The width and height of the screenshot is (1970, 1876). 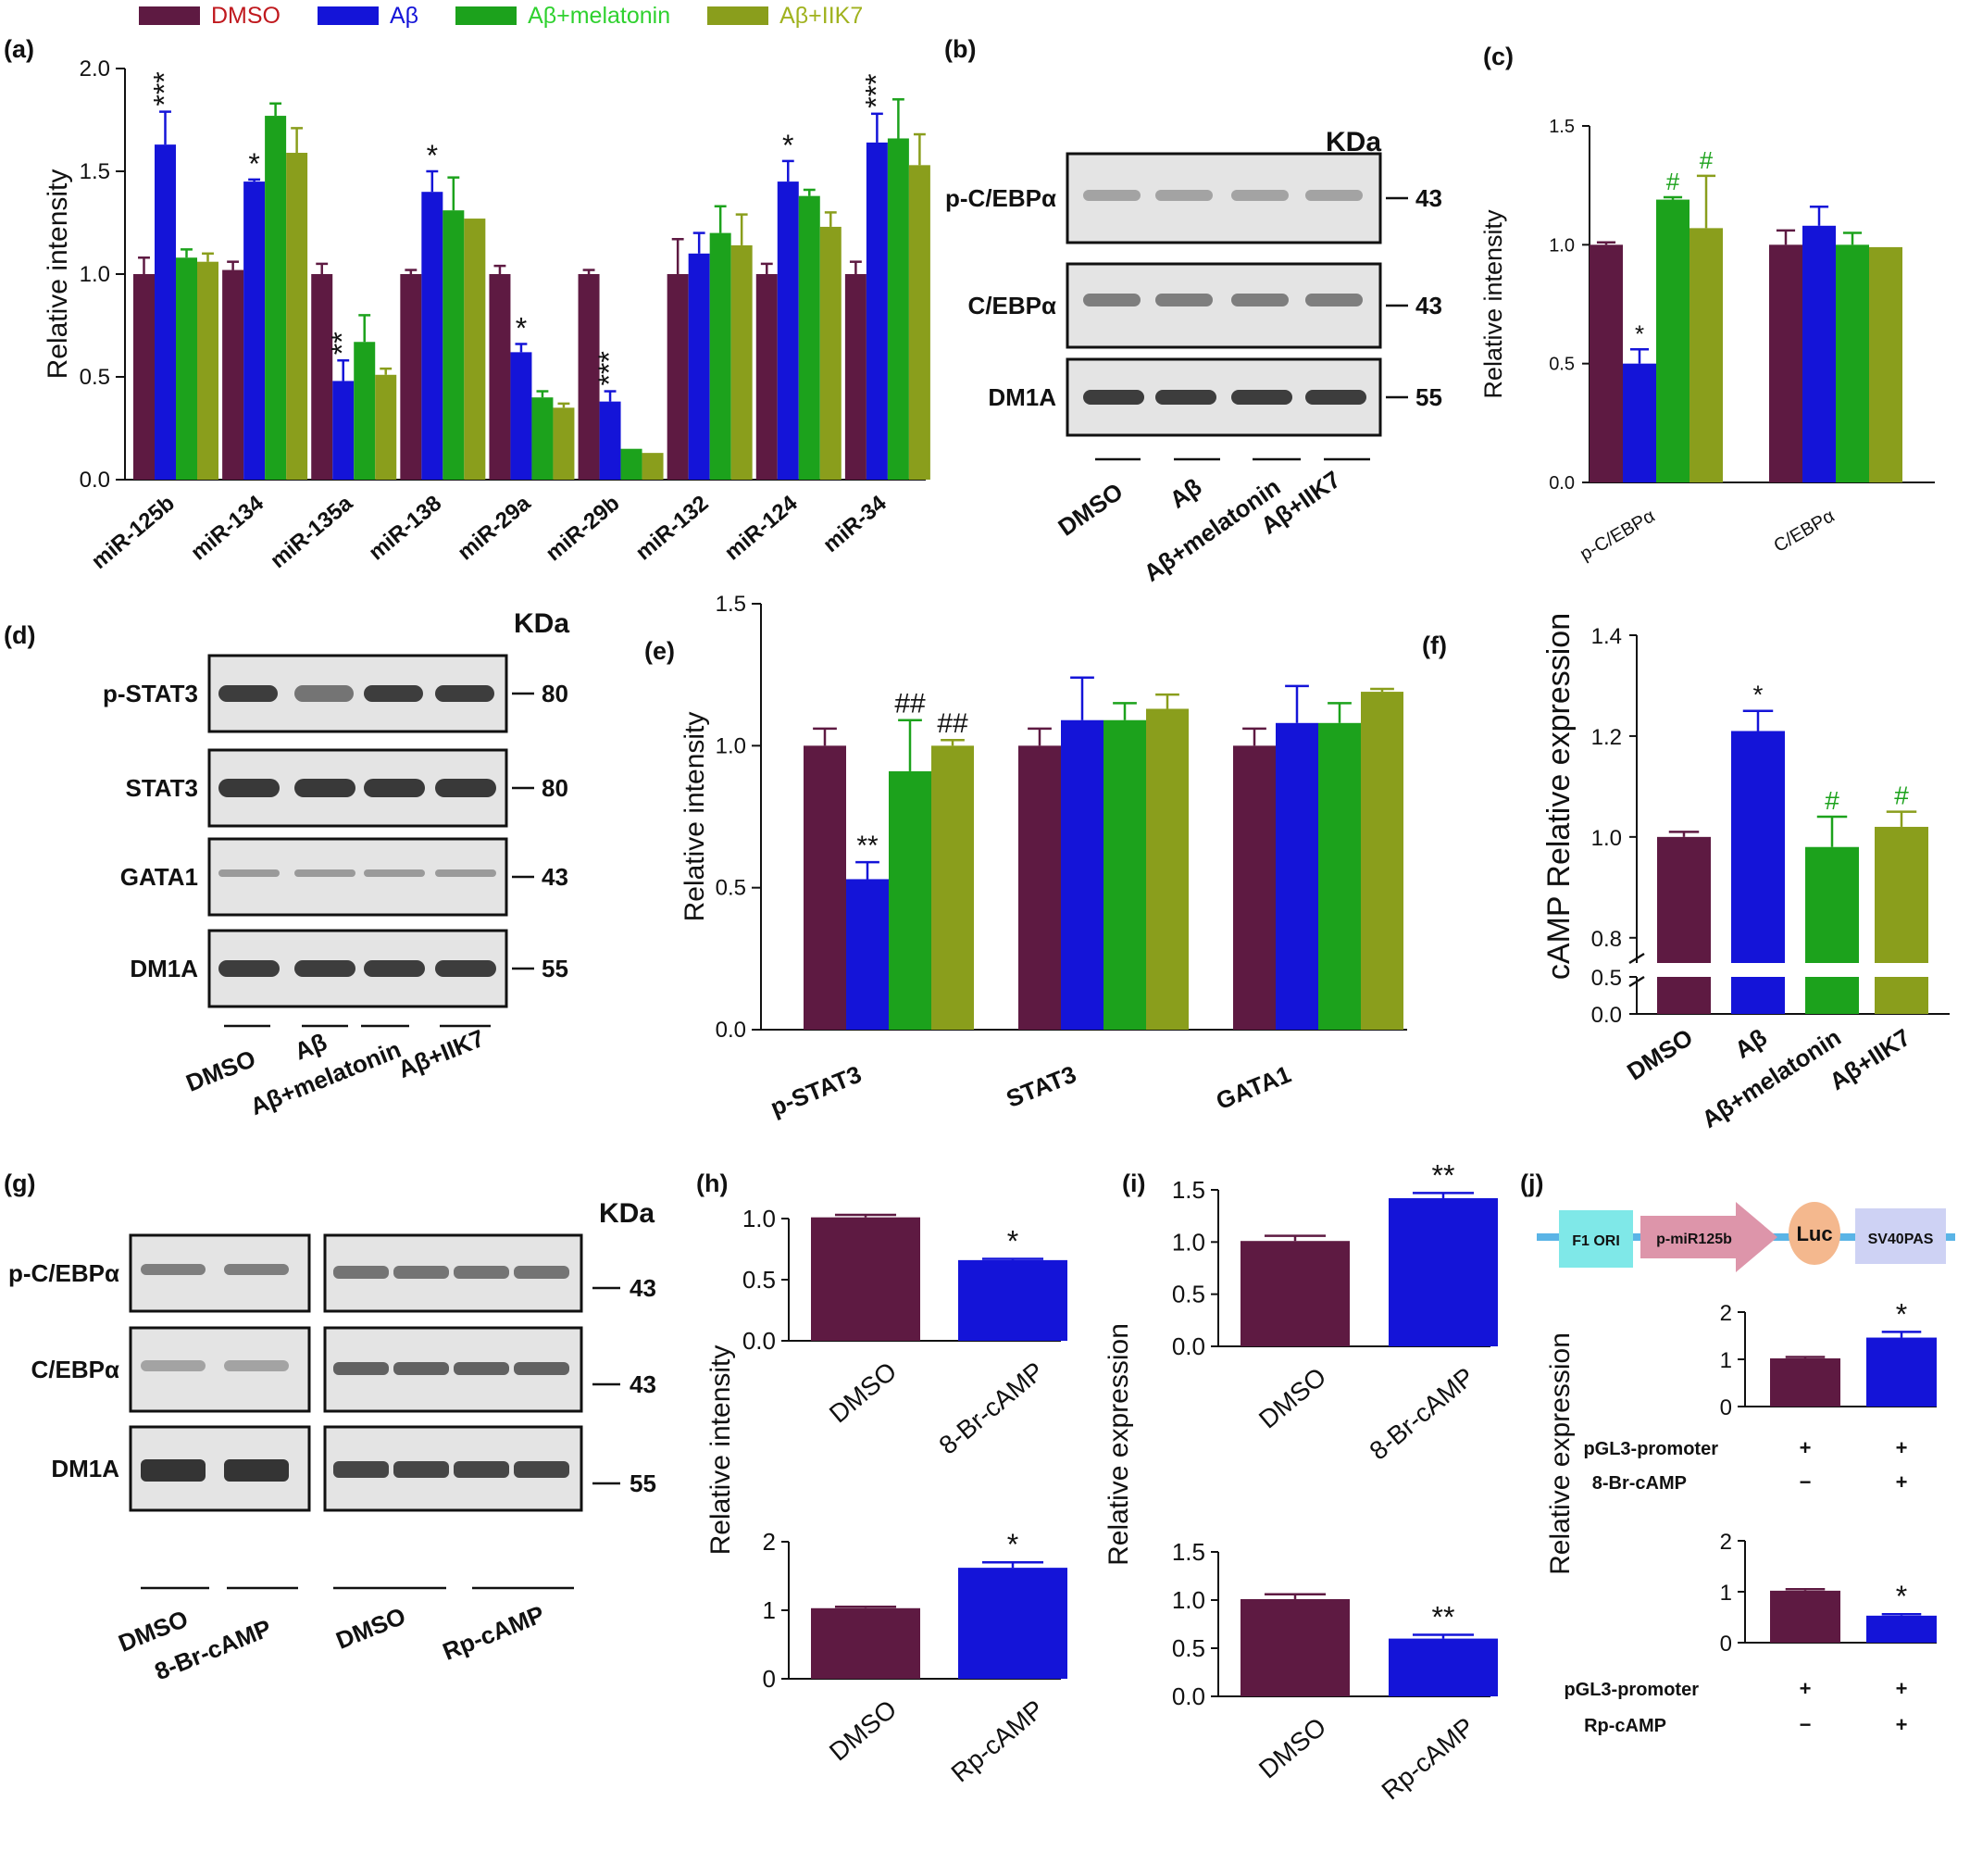 What do you see at coordinates (1631, 1690) in the screenshot?
I see `condition-label: pGL3-promoter` at bounding box center [1631, 1690].